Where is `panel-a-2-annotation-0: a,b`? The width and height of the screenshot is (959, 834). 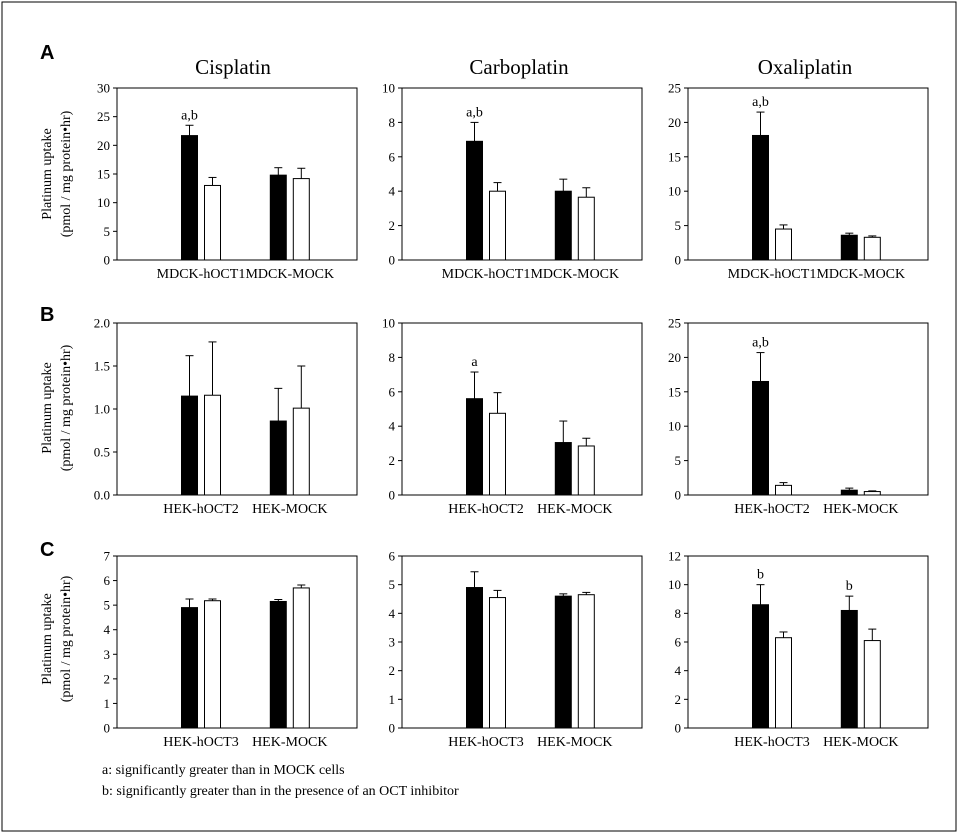 panel-a-2-annotation-0: a,b is located at coordinates (474, 112).